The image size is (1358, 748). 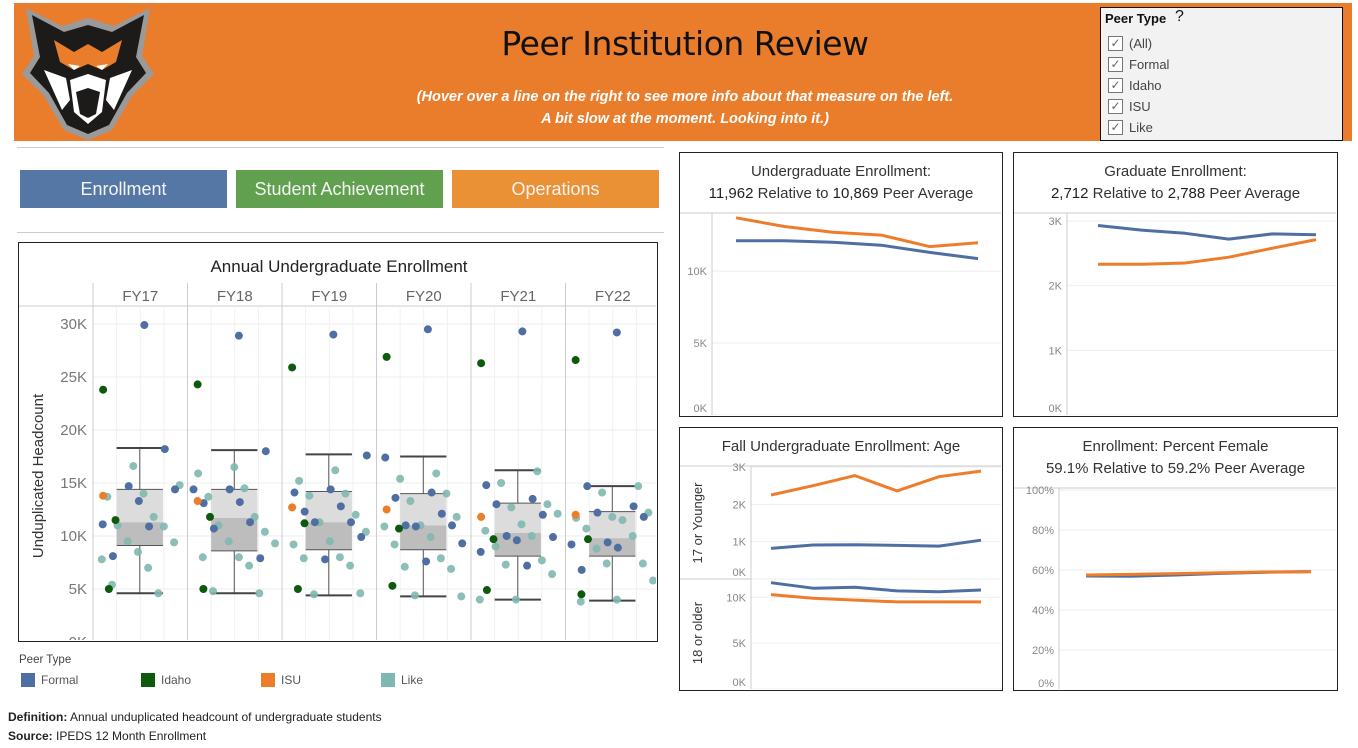 What do you see at coordinates (402, 680) in the screenshot?
I see `legend-item-like: Like` at bounding box center [402, 680].